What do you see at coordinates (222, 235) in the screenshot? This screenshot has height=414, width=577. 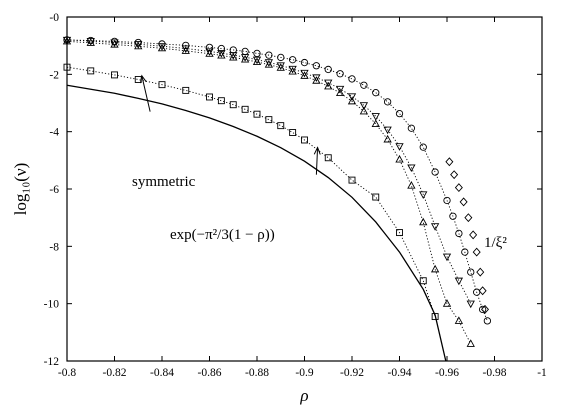 I see `exp-label: exp(−π²/3(1 − ρ))` at bounding box center [222, 235].